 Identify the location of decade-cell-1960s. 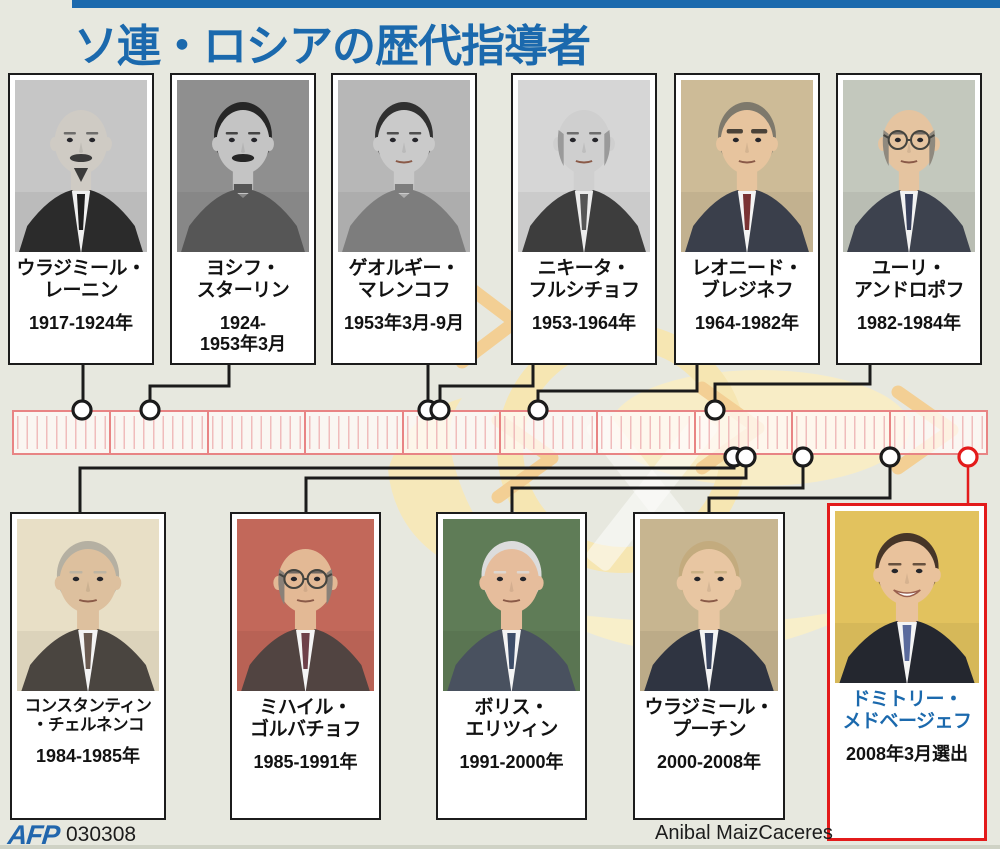
(550, 432).